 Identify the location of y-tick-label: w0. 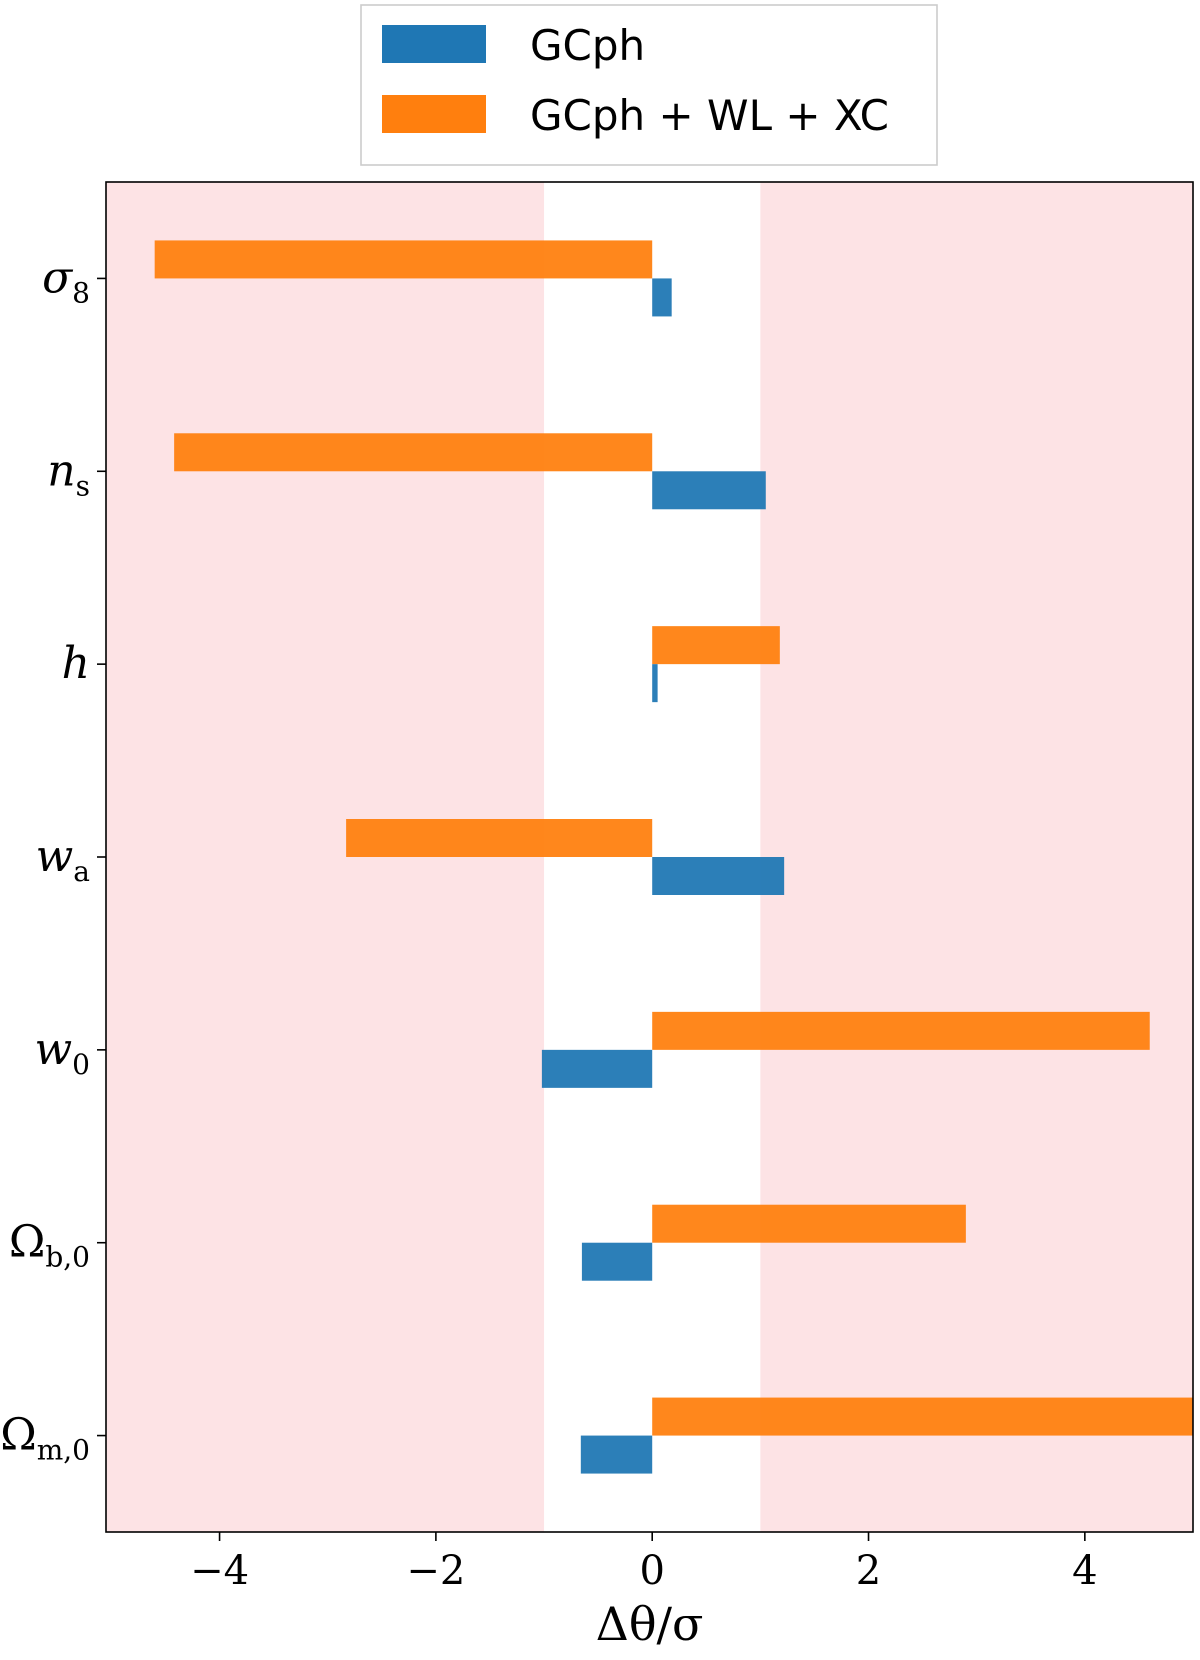
(63, 1052).